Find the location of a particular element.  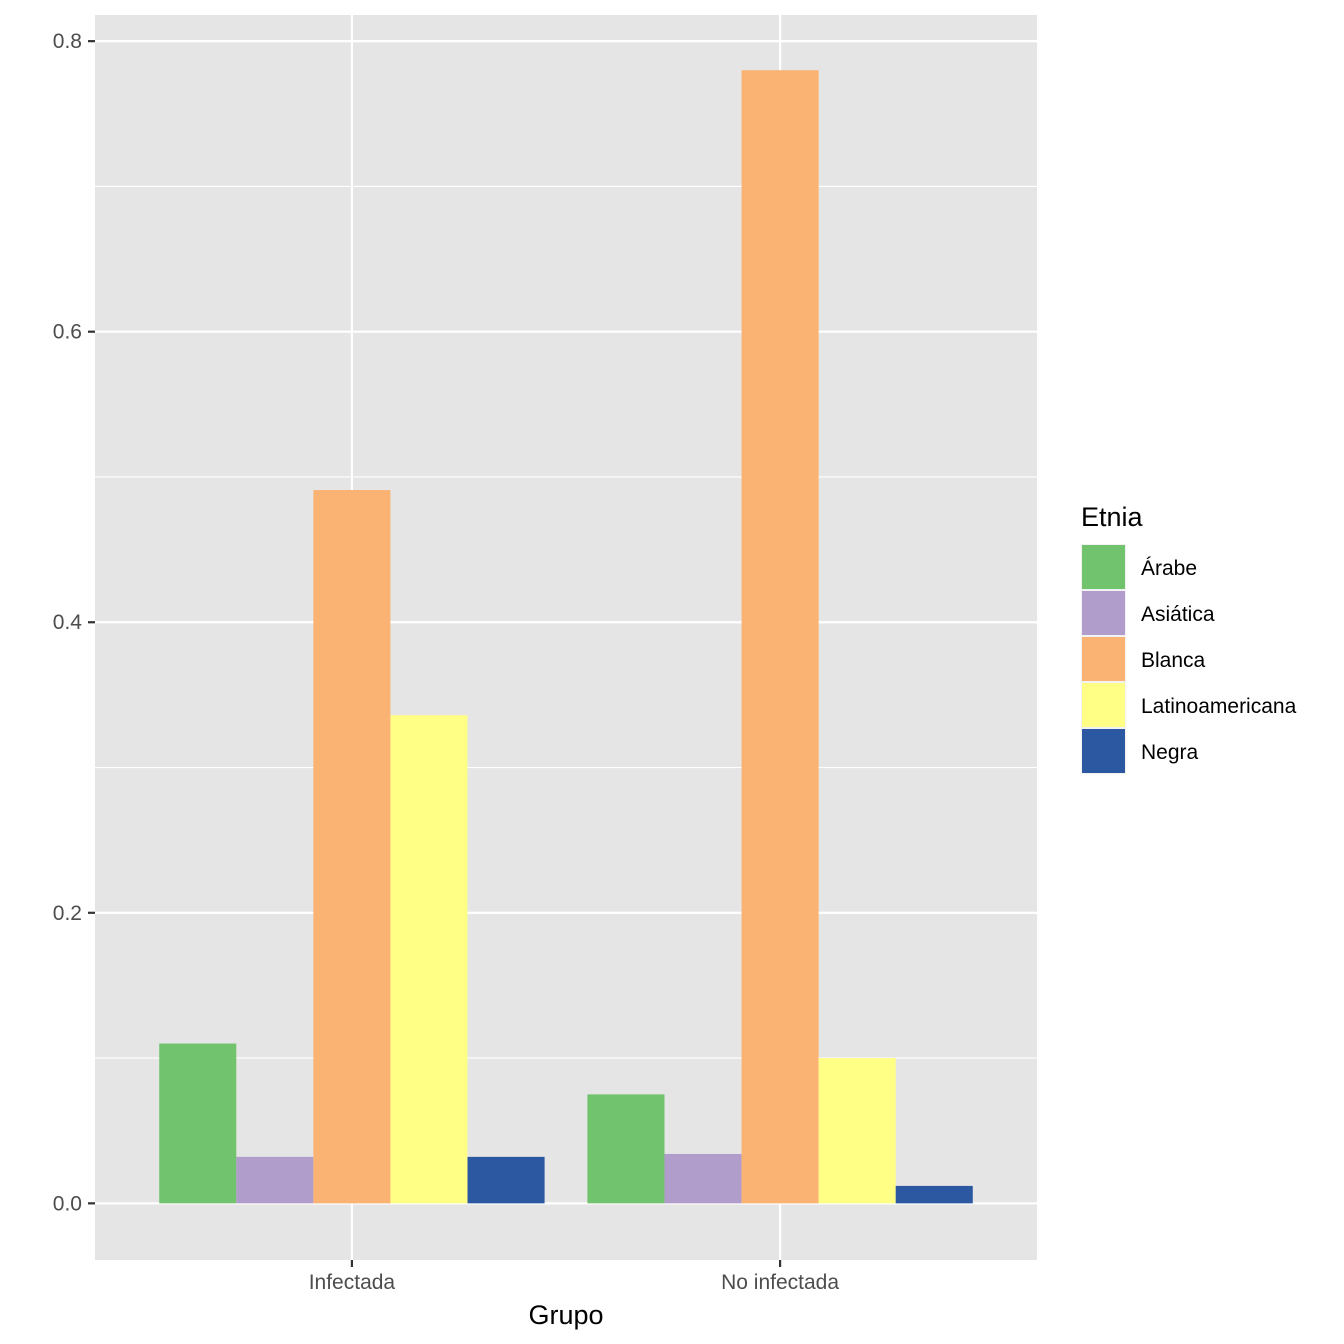

x-tick-label: Infectada is located at coordinates (352, 1282).